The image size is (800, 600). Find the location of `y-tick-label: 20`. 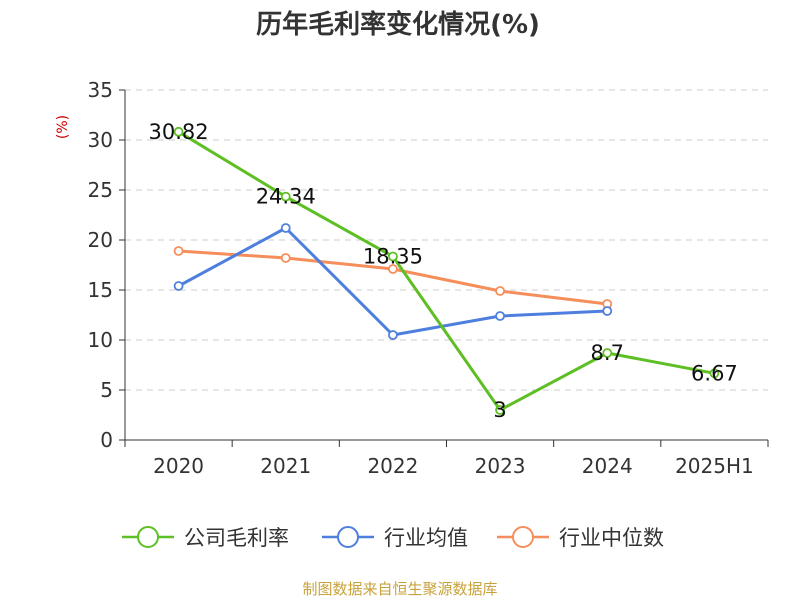

y-tick-label: 20 is located at coordinates (100, 240).